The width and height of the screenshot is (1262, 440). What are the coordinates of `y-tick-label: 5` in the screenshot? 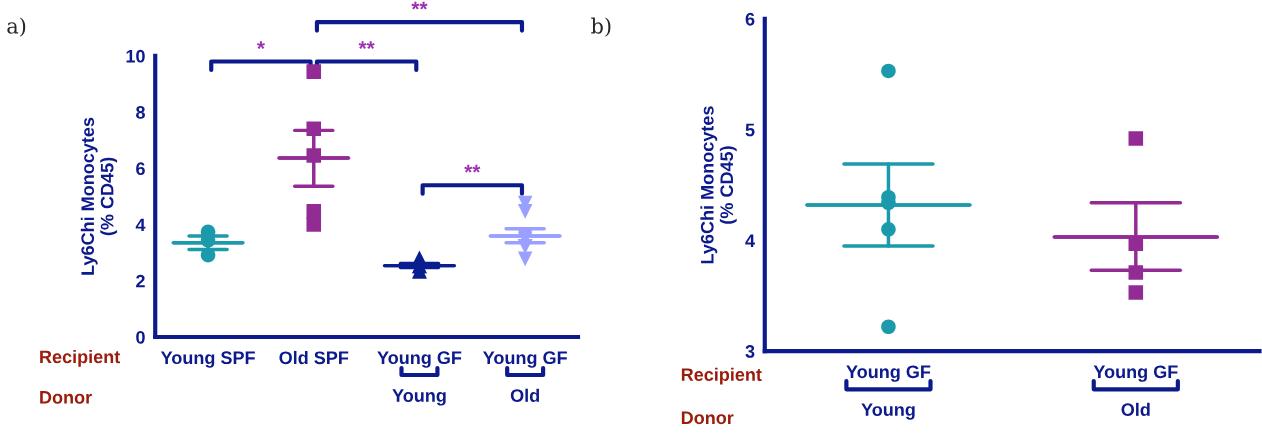 It's located at (750, 130).